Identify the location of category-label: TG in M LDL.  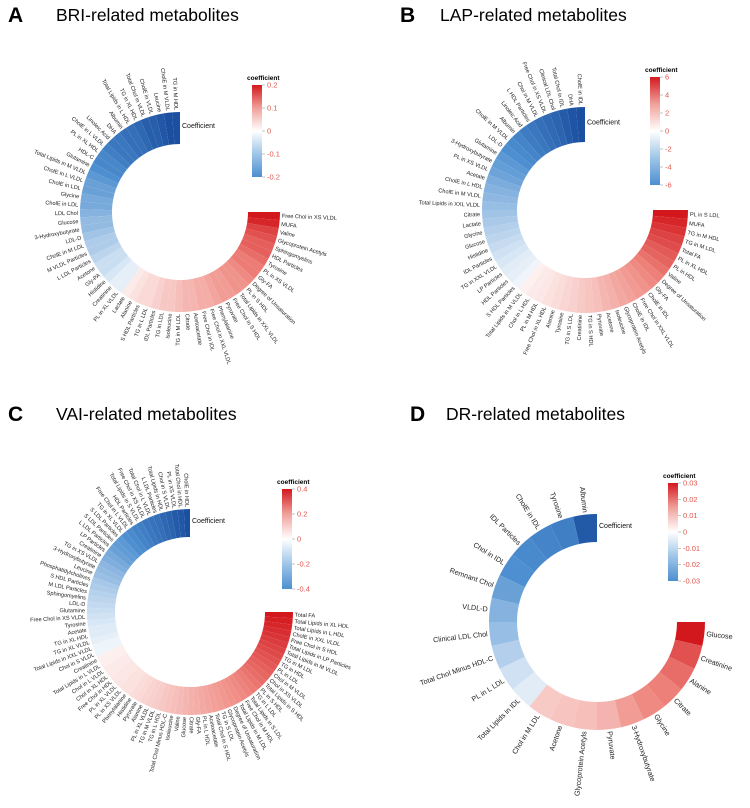
(179, 330).